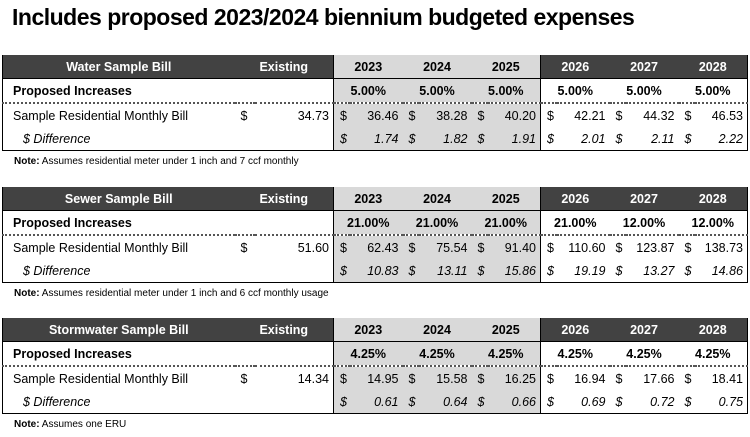 The height and width of the screenshot is (437, 750). What do you see at coordinates (514, 247) in the screenshot?
I see `bill-value: 91.40` at bounding box center [514, 247].